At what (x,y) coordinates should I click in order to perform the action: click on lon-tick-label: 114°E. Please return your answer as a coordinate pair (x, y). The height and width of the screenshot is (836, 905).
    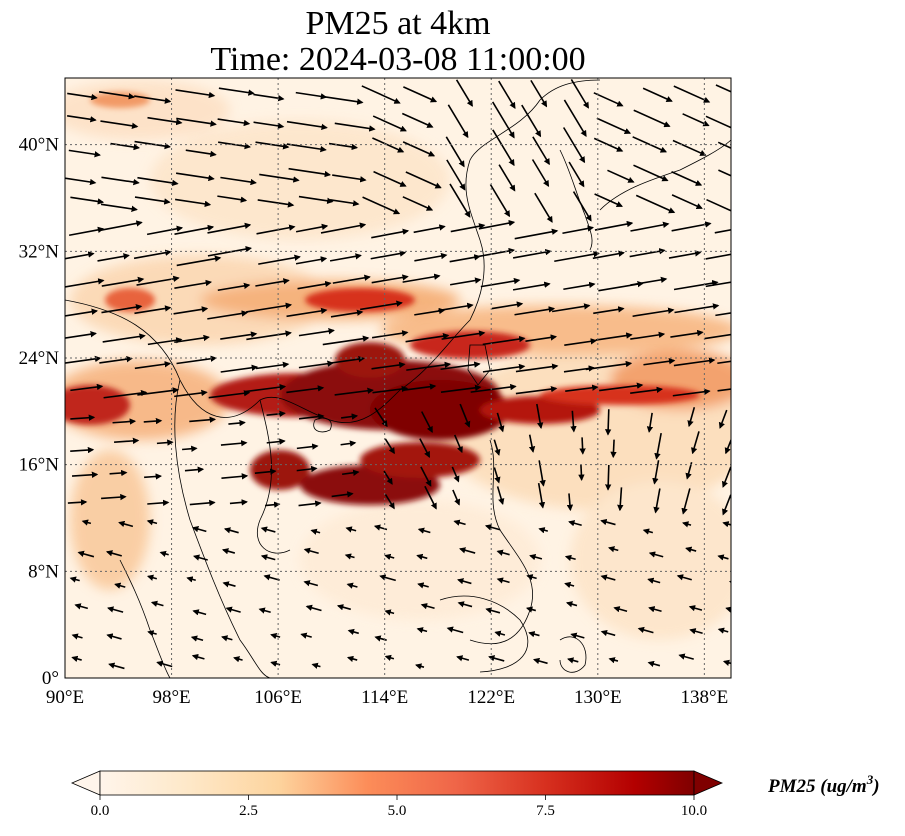
    Looking at the image, I should click on (384, 697).